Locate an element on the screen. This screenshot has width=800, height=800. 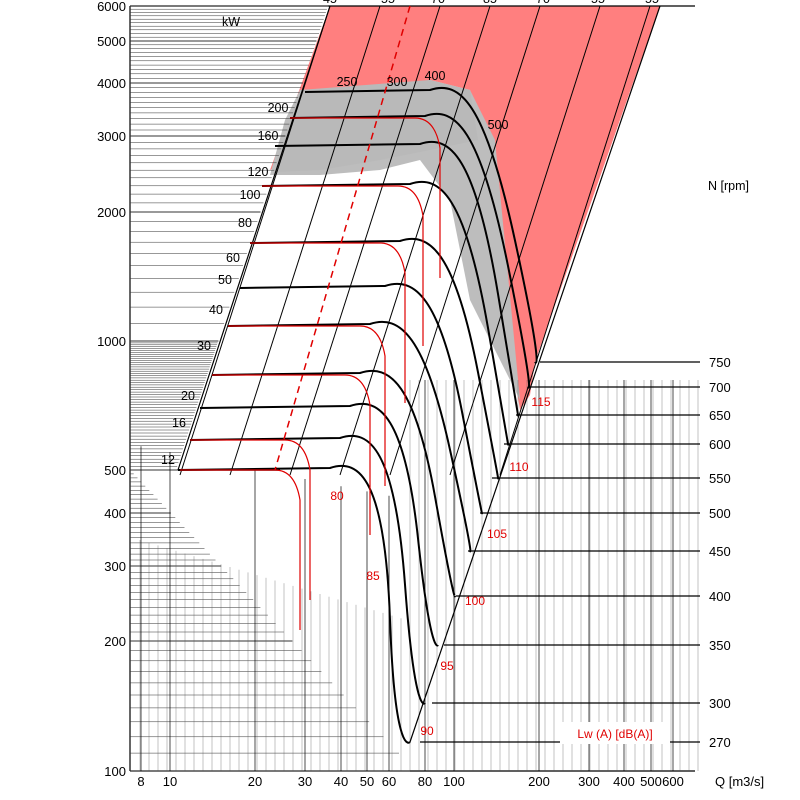
power-curve-label: 50 is located at coordinates (225, 280).